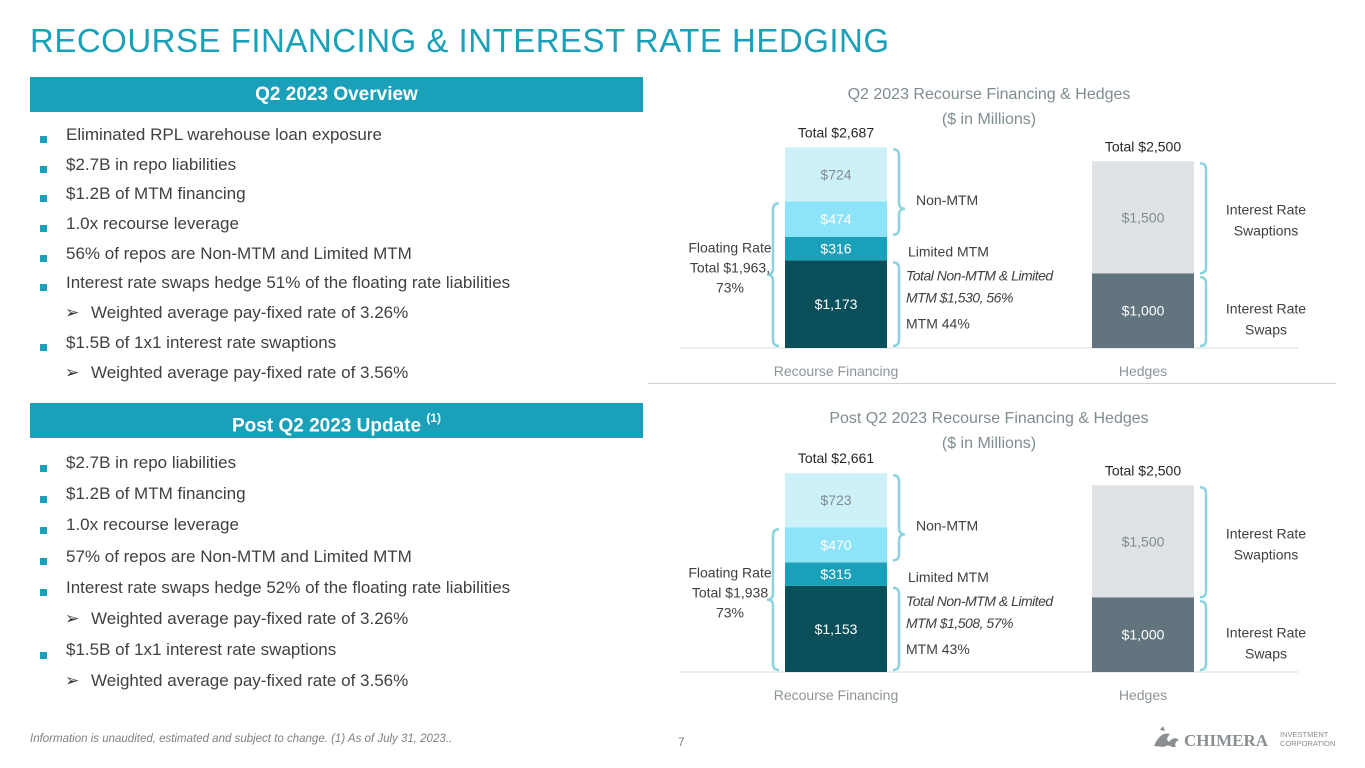 Image resolution: width=1365 pixels, height=768 pixels. I want to click on bar-value-label: $315, so click(835, 574).